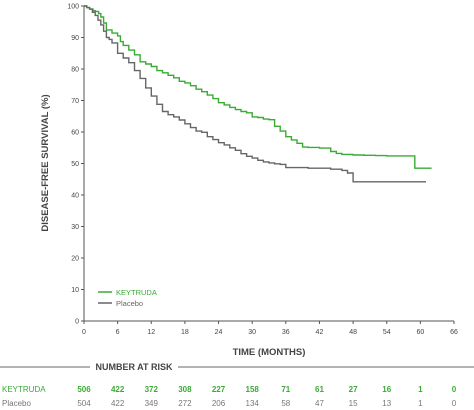 This screenshot has height=410, width=474. I want to click on legend-label-keytruda: KEYTRUDA, so click(136, 292).